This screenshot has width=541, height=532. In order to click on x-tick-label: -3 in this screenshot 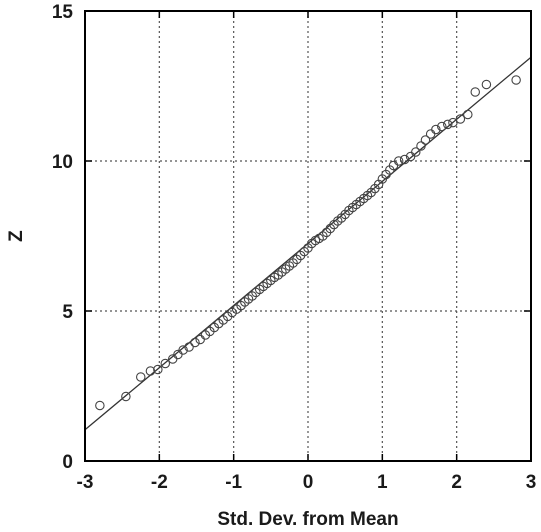, I will do `click(85, 482)`.